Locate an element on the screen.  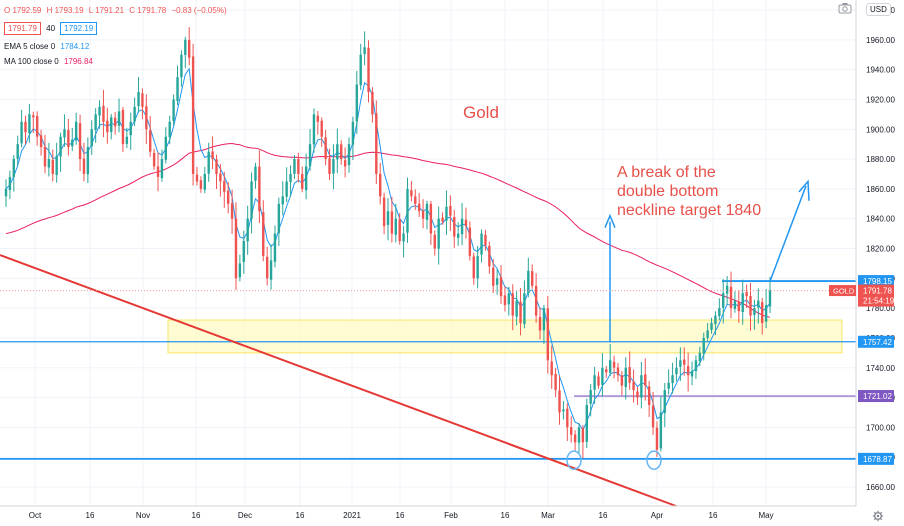
time-axis: Oct 16 Nov 16 Dec 16 2021 16 Feb 16 Mar 16 Apr 16 May is located at coordinates (428, 512).